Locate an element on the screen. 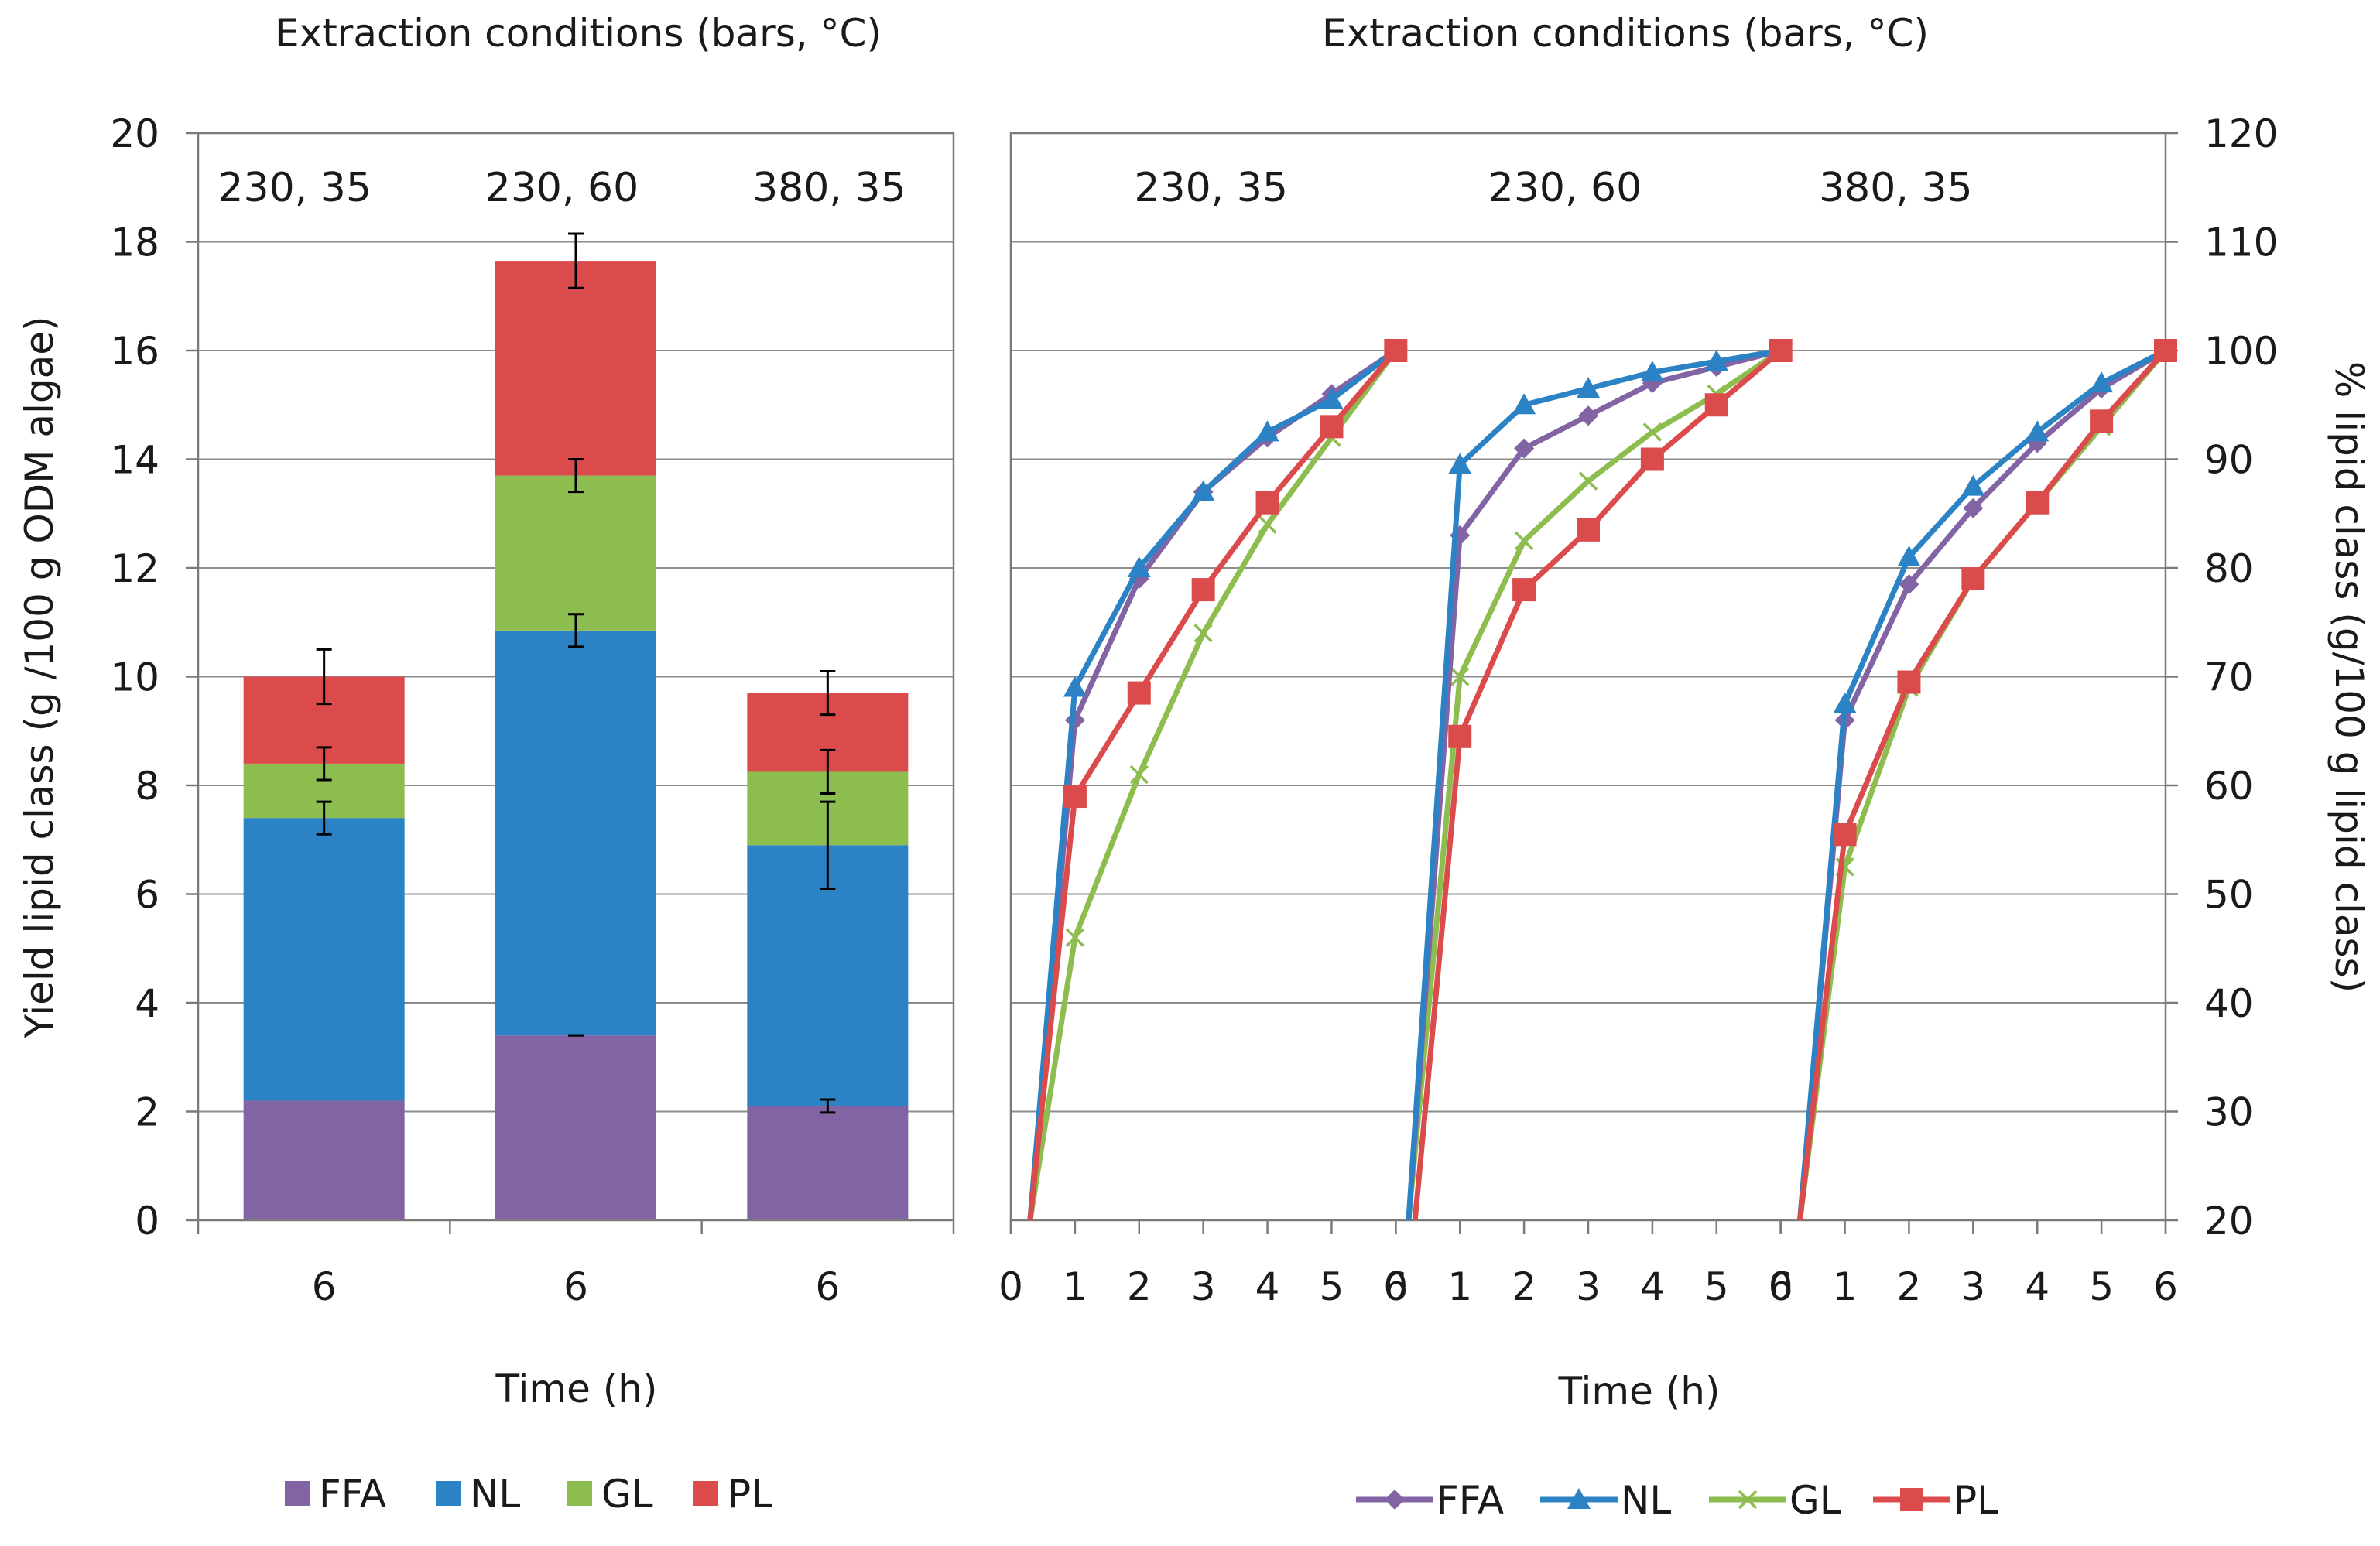 Image resolution: width=2380 pixels, height=1546 pixels. bar-chart-y-tick-labels: 0 2 4 6 8 10 12 14 16 18 20 is located at coordinates (134, 677).